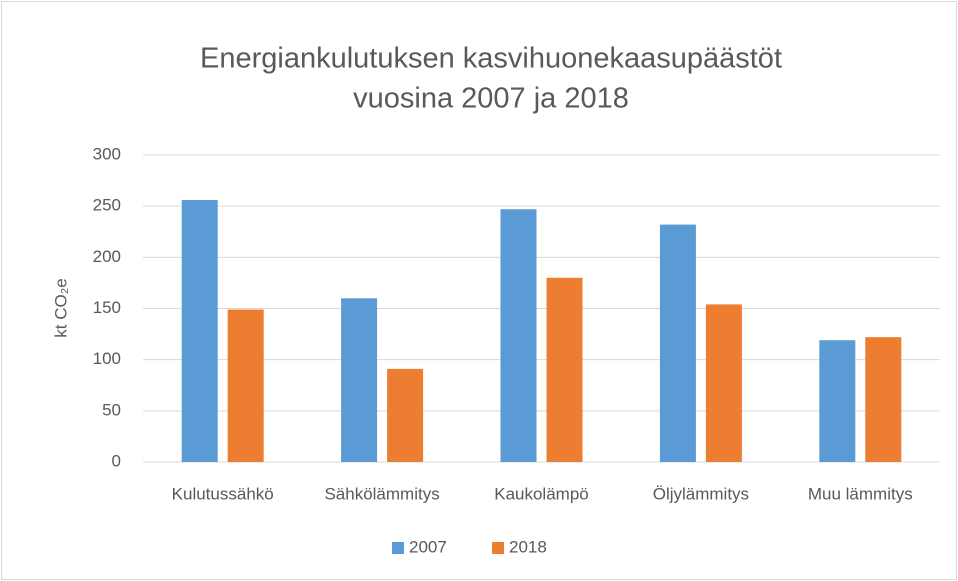  Describe the element at coordinates (111, 409) in the screenshot. I see `y-tick-label: 50` at that location.